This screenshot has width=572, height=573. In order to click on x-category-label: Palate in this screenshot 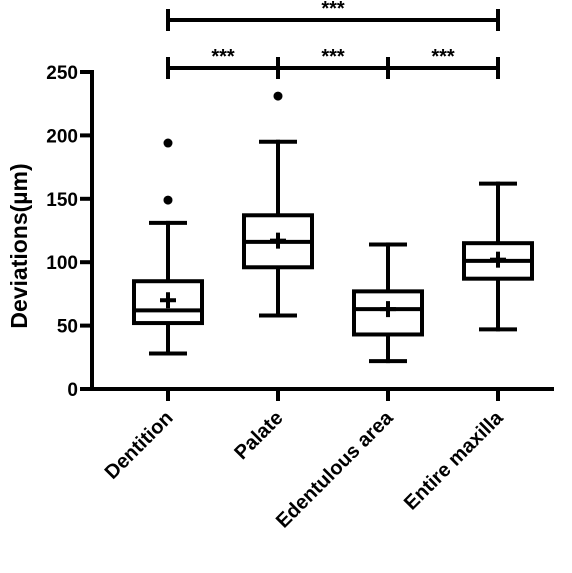, I will do `click(258, 435)`.